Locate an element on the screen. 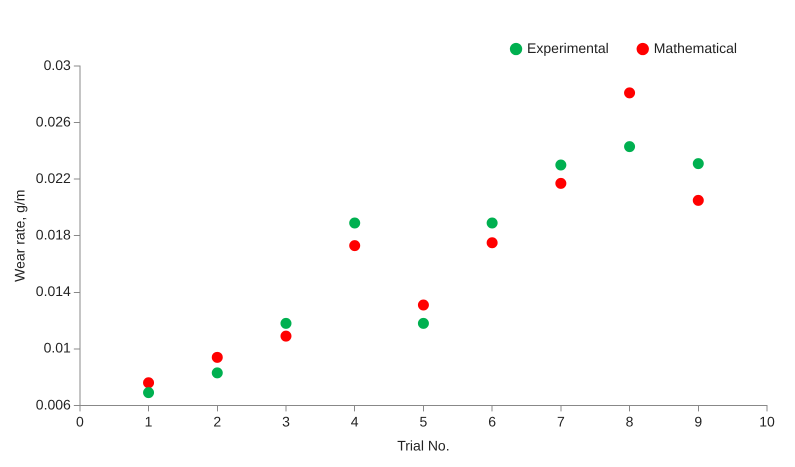  x-tick-label: 8 is located at coordinates (630, 422).